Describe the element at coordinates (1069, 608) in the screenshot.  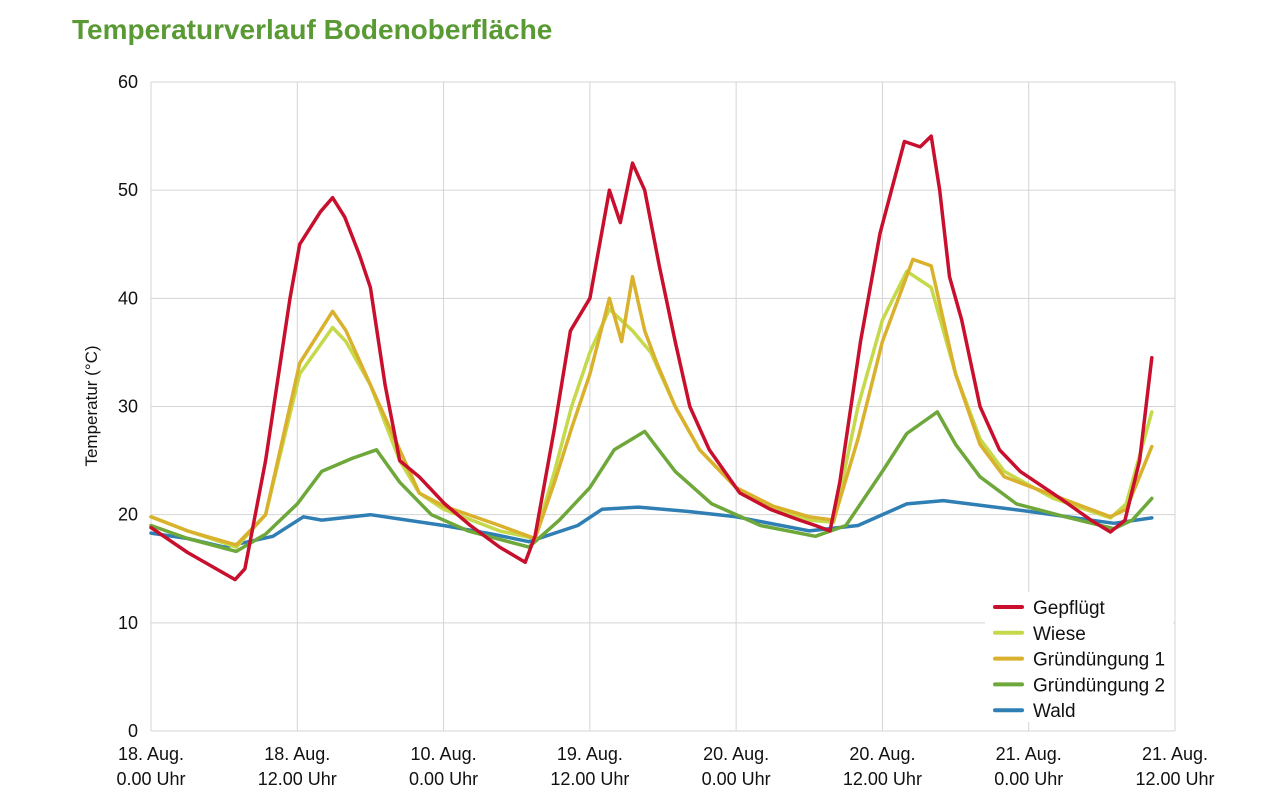
I see `legend-label: Gepflügt` at that location.